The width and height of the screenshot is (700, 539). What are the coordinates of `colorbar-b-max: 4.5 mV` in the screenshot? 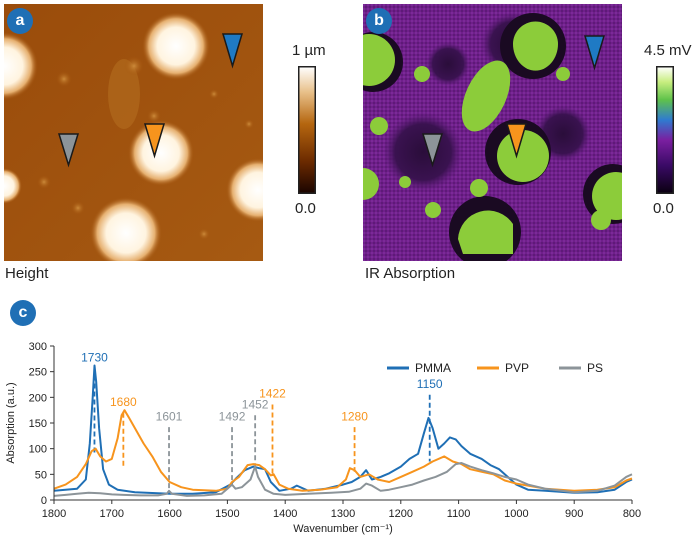 It's located at (668, 50).